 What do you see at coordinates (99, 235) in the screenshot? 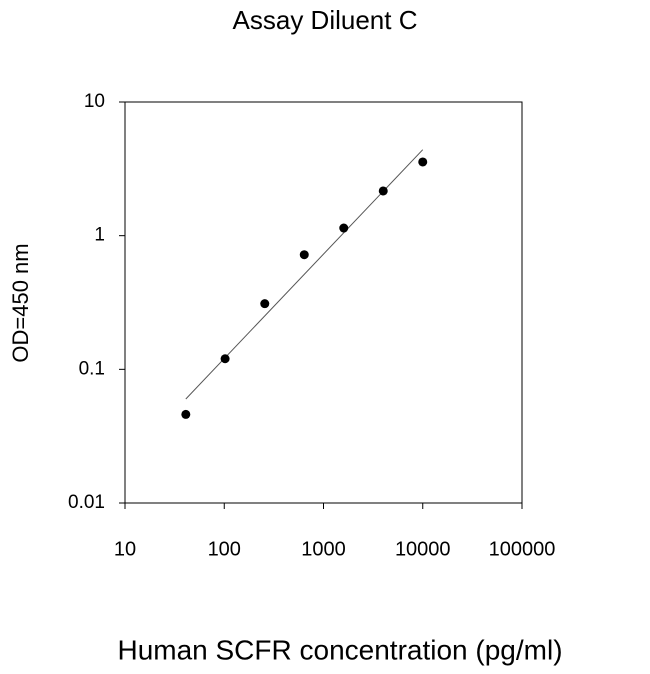
I see `y-tick-label: 1` at bounding box center [99, 235].